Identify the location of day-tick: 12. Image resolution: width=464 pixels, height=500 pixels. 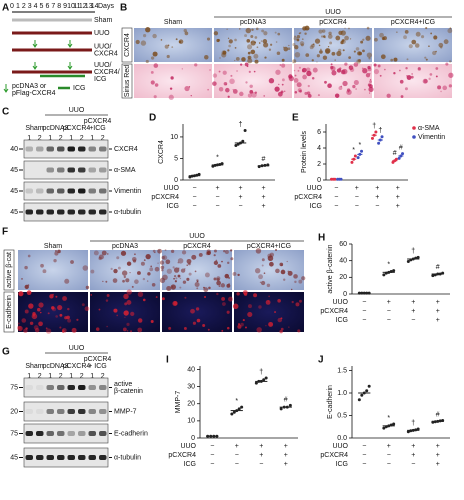
(83, 6).